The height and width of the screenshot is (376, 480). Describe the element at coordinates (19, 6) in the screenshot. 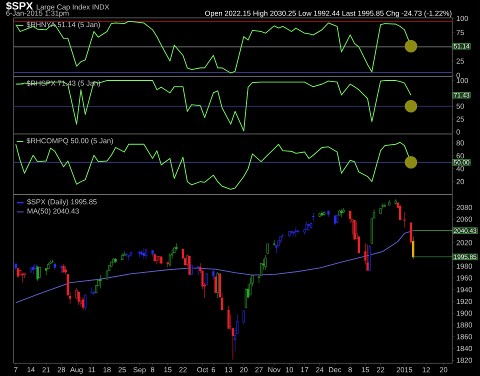

I see `chart-title: $SPX` at that location.